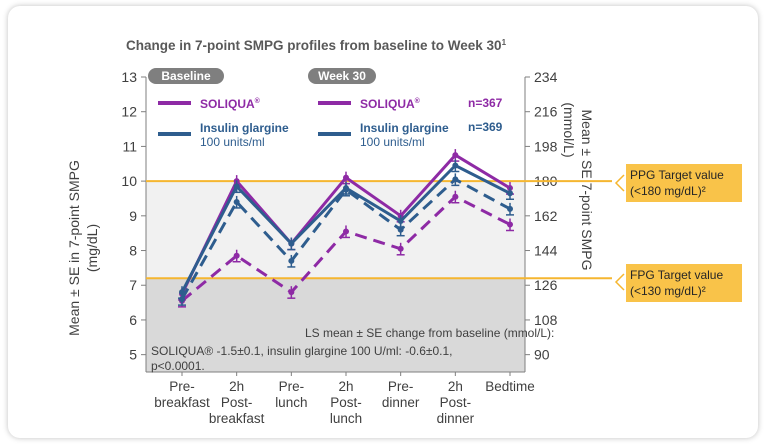 The image size is (768, 446). I want to click on fpg-callout-line2: (<130 mg/dL)², so click(668, 291).